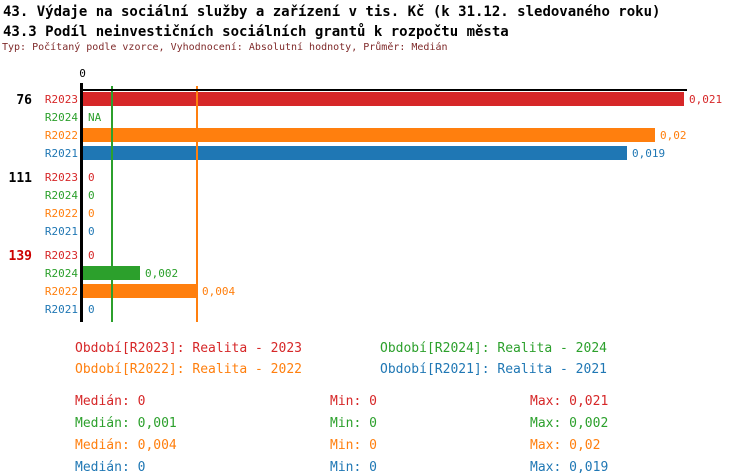  What do you see at coordinates (20, 256) in the screenshot?
I see `group-label: 139` at bounding box center [20, 256].